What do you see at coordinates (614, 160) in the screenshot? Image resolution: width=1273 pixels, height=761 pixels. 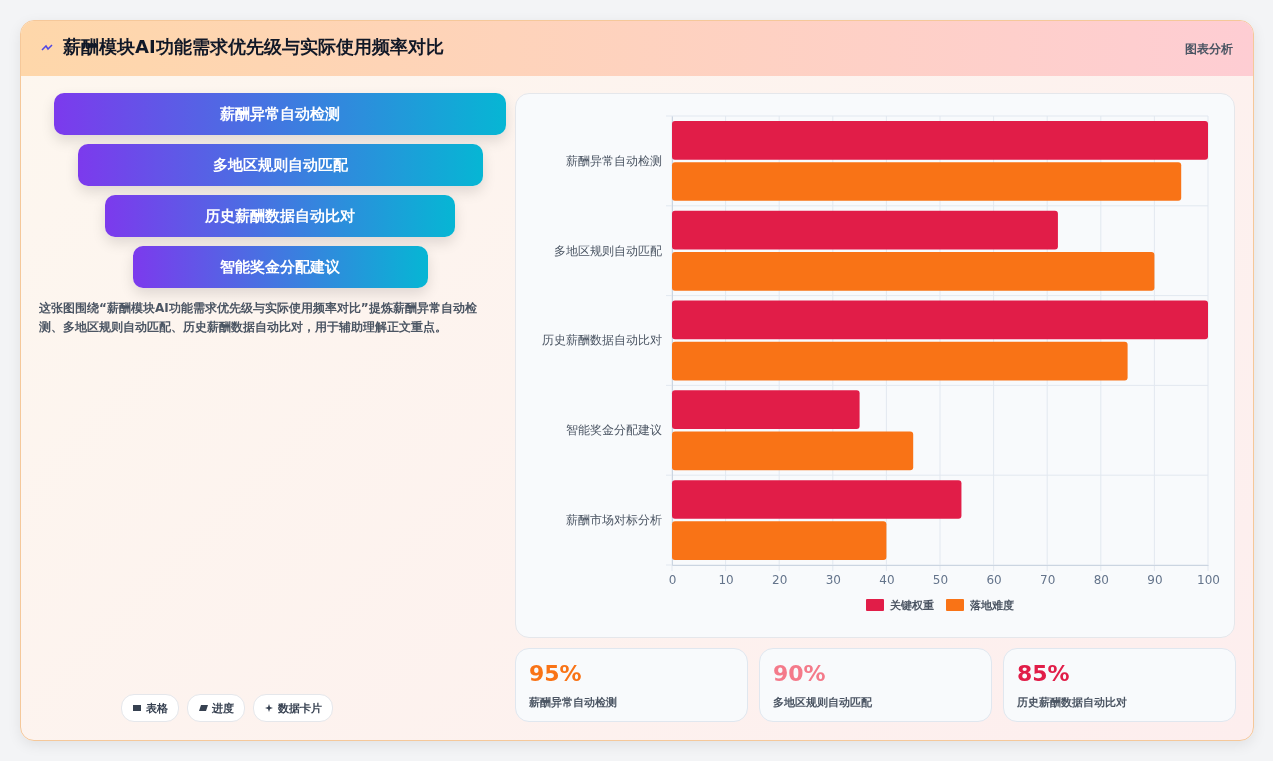 I see `y-tick-label: 薪酬异常自动检测` at bounding box center [614, 160].